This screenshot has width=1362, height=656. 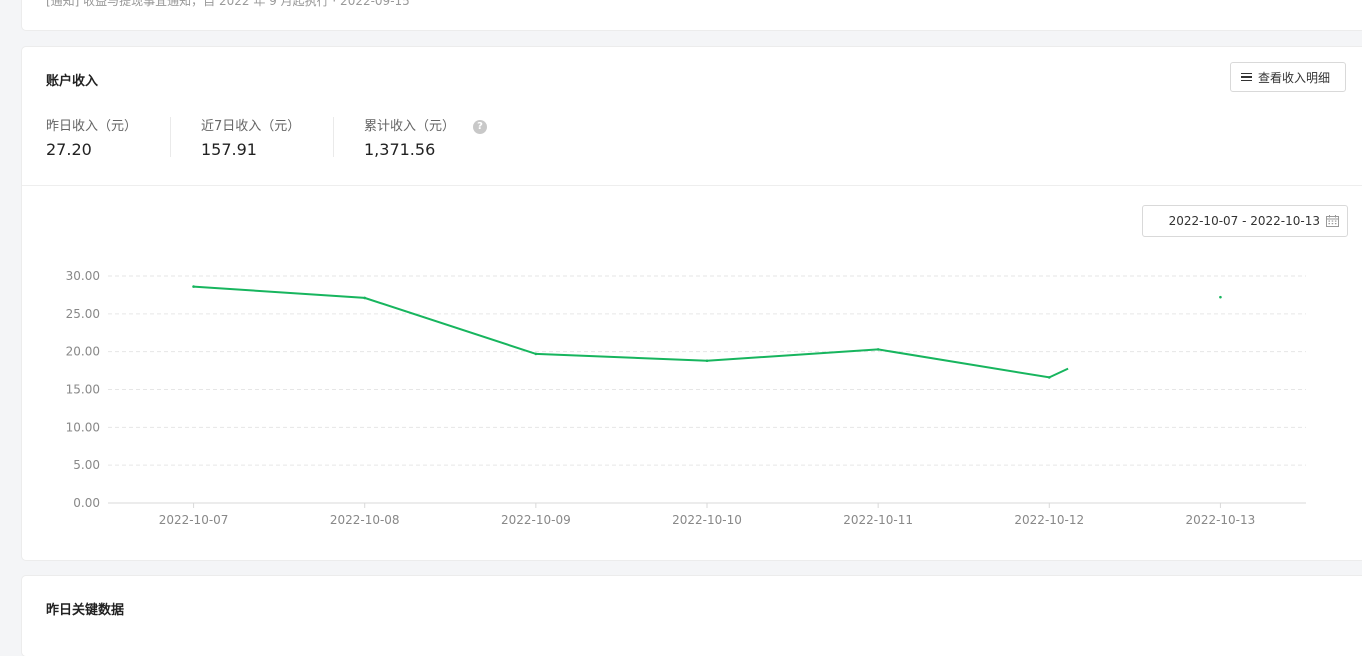 What do you see at coordinates (229, 149) in the screenshot?
I see `stat-value: 157.91` at bounding box center [229, 149].